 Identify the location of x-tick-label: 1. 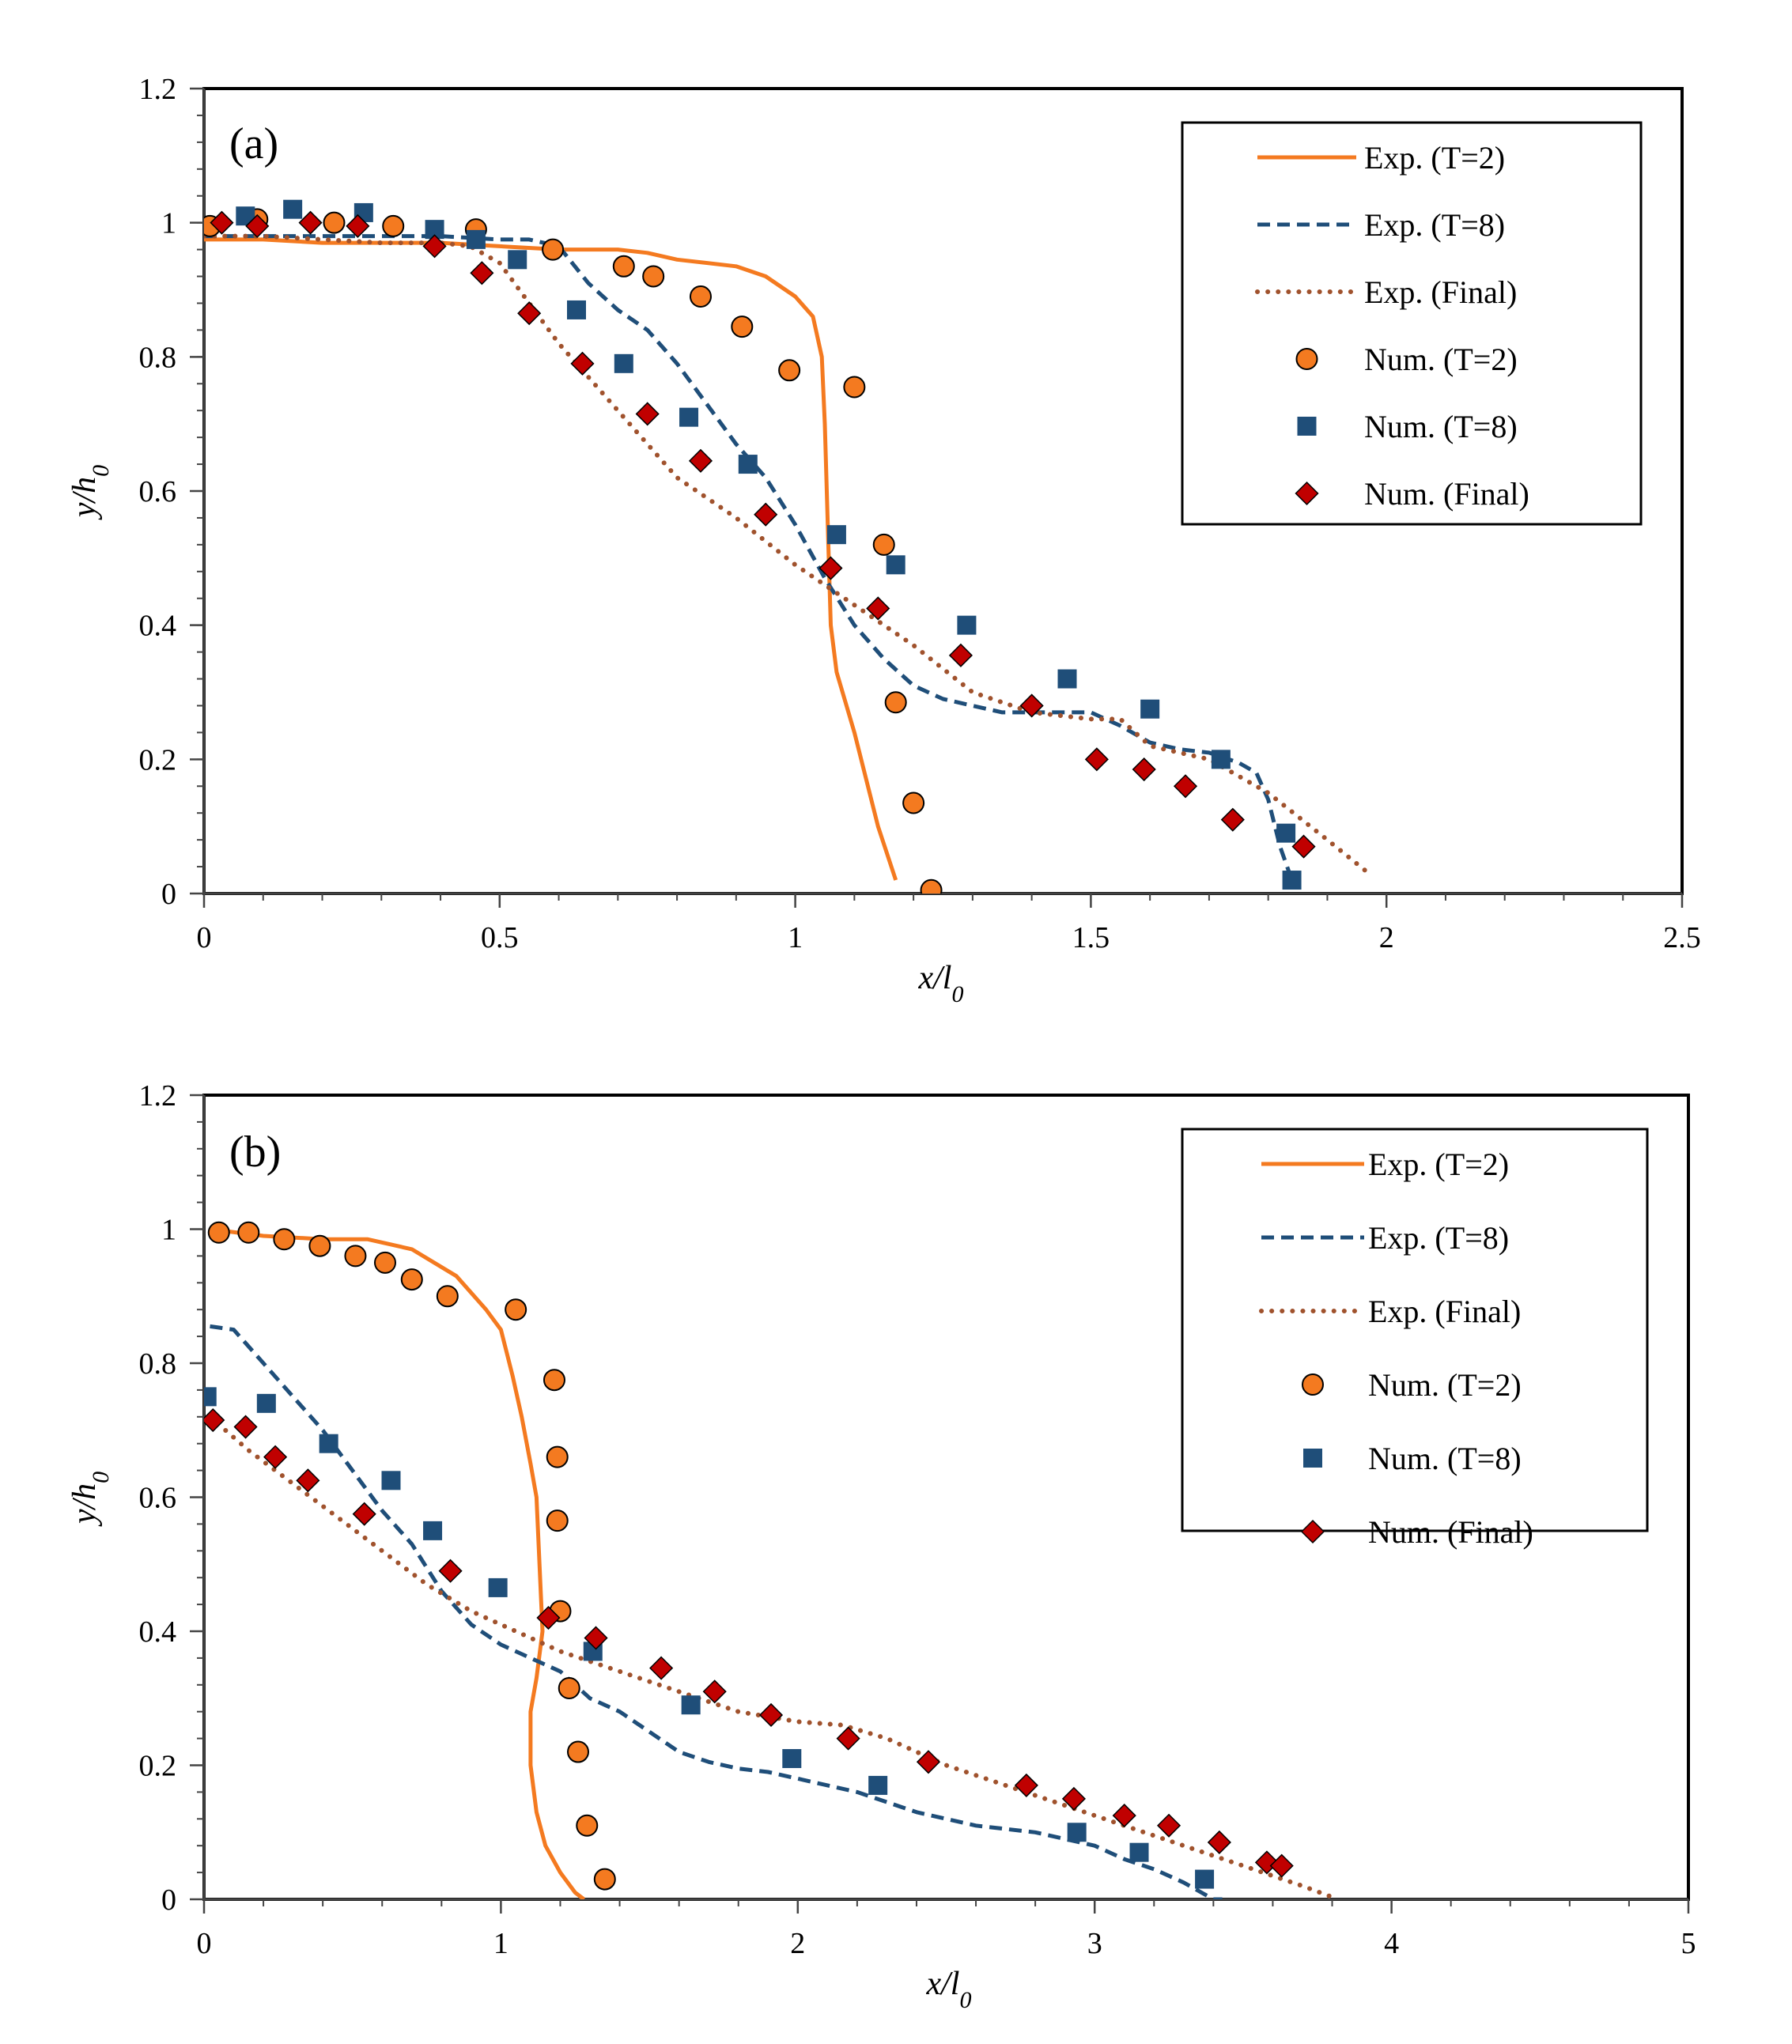
(500, 1943).